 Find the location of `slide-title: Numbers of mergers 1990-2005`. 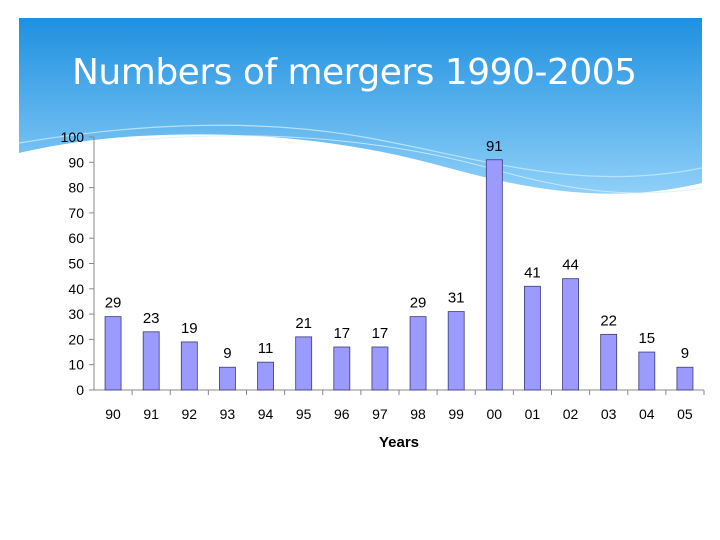

slide-title: Numbers of mergers 1990-2005 is located at coordinates (354, 72).